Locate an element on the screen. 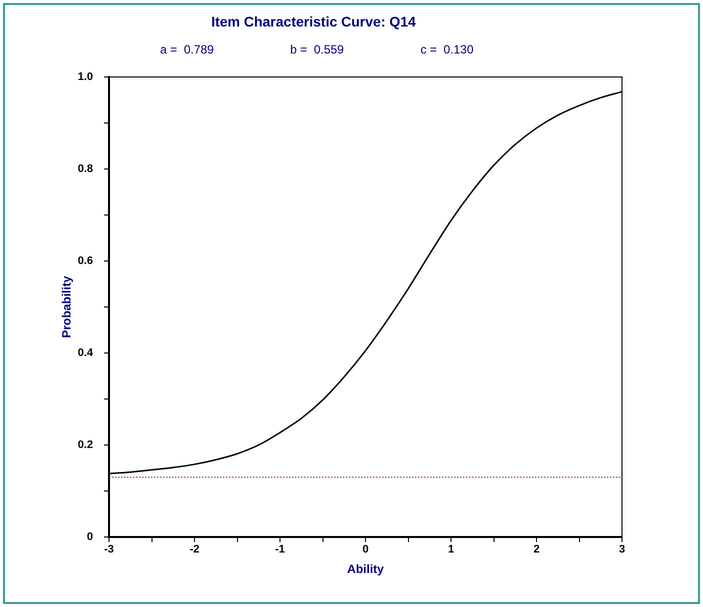  y-tick-label: 0.6 is located at coordinates (85, 261).